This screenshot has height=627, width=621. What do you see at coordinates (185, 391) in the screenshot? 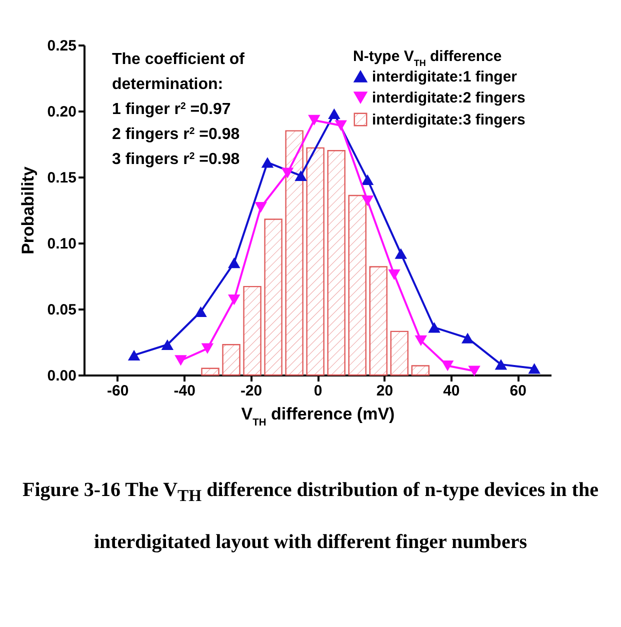
I see `x-tick-label: -40` at bounding box center [185, 391].